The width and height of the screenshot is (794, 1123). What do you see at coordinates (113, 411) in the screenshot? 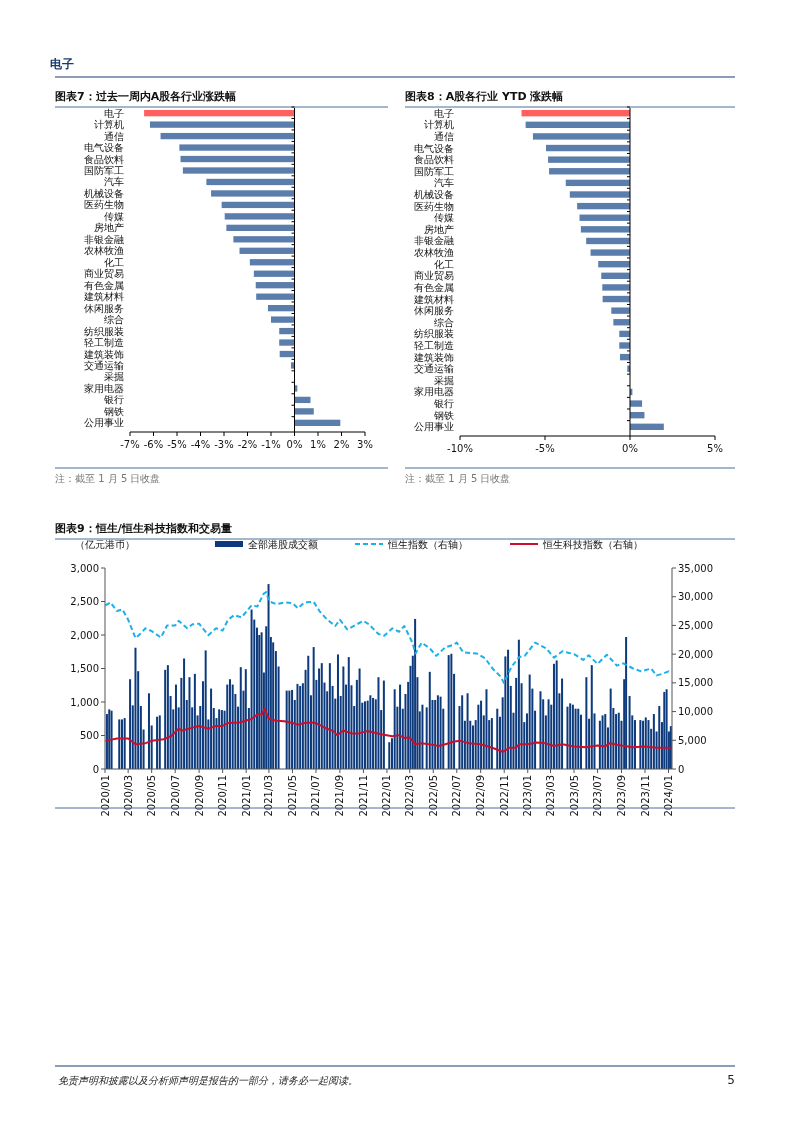
I see `y-tick-label: 钢铁` at bounding box center [113, 411].